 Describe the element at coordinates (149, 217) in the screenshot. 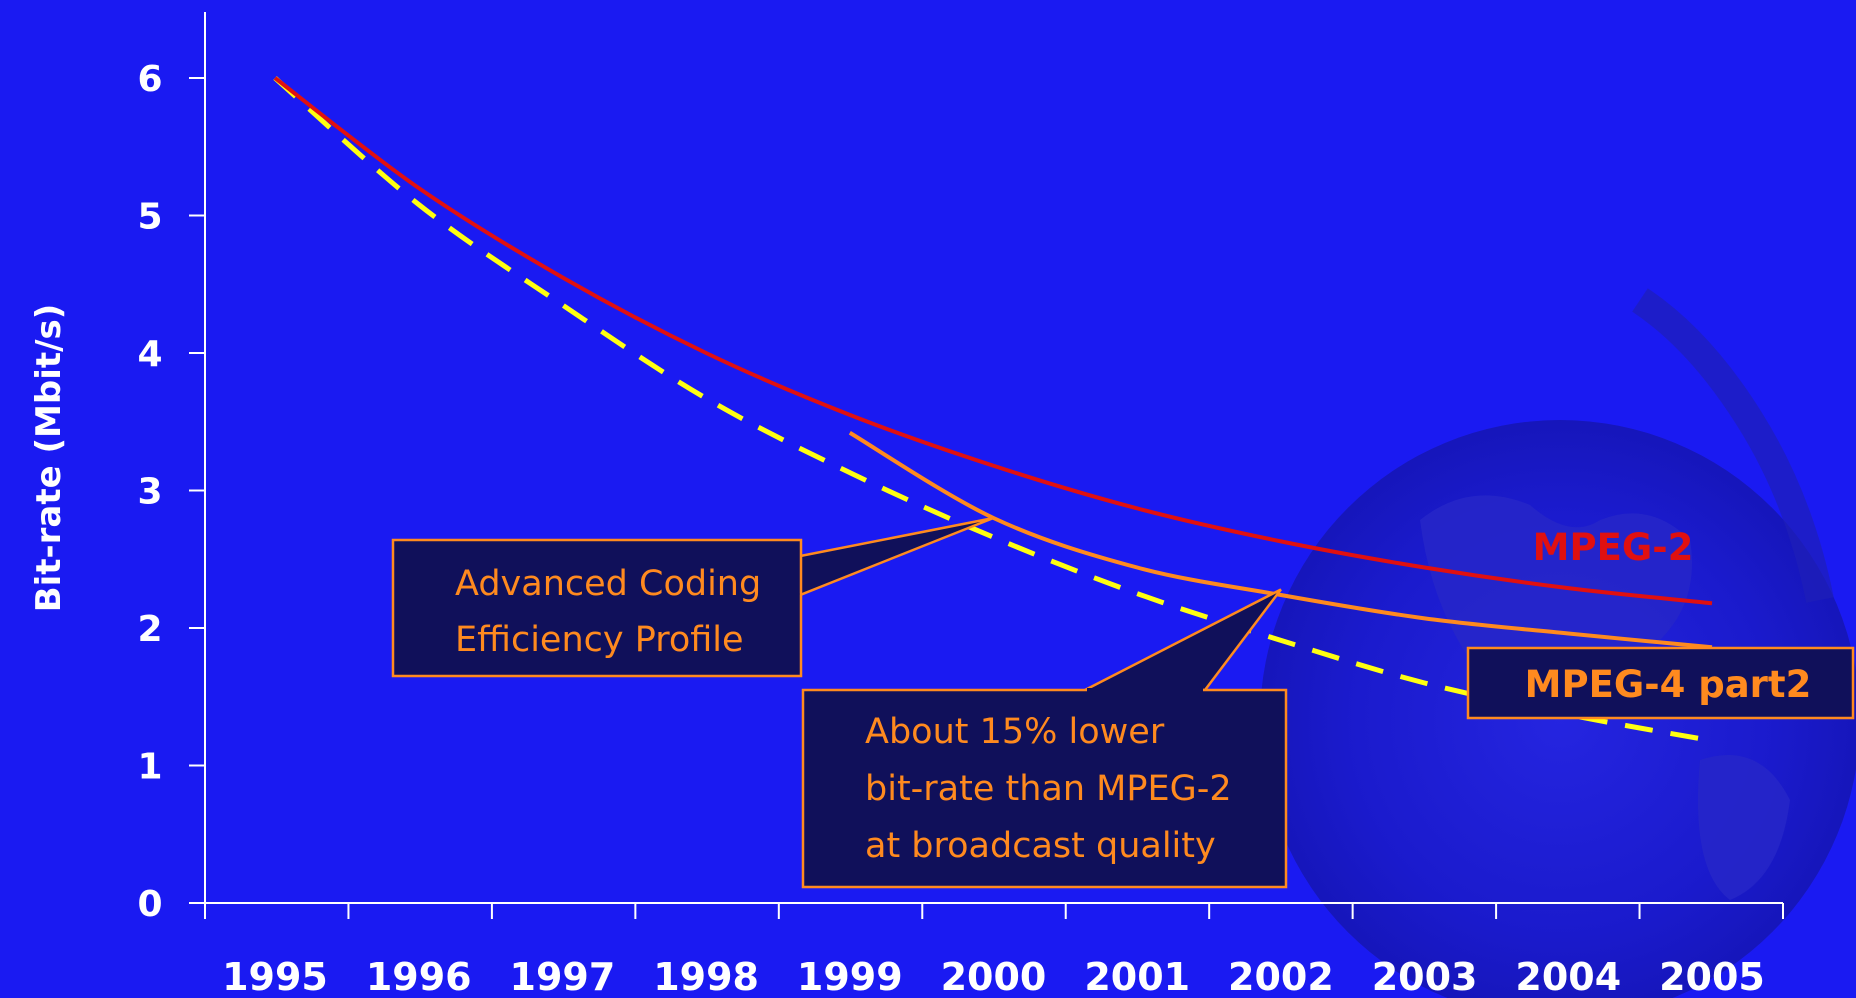

I see `y-tick-label: 5` at that location.